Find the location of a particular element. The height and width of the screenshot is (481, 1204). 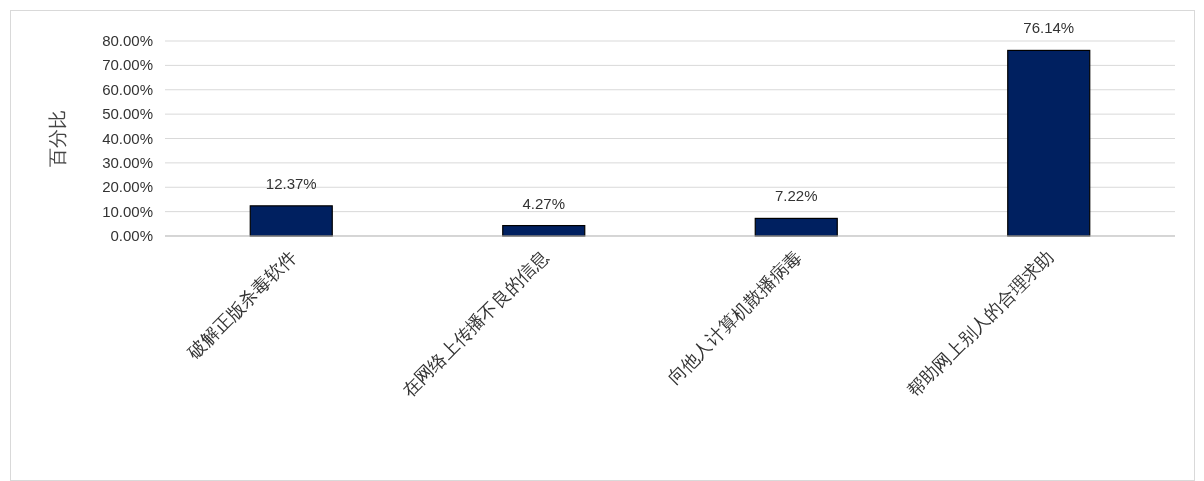

y-tick-label: 20.00% is located at coordinates (127, 187).